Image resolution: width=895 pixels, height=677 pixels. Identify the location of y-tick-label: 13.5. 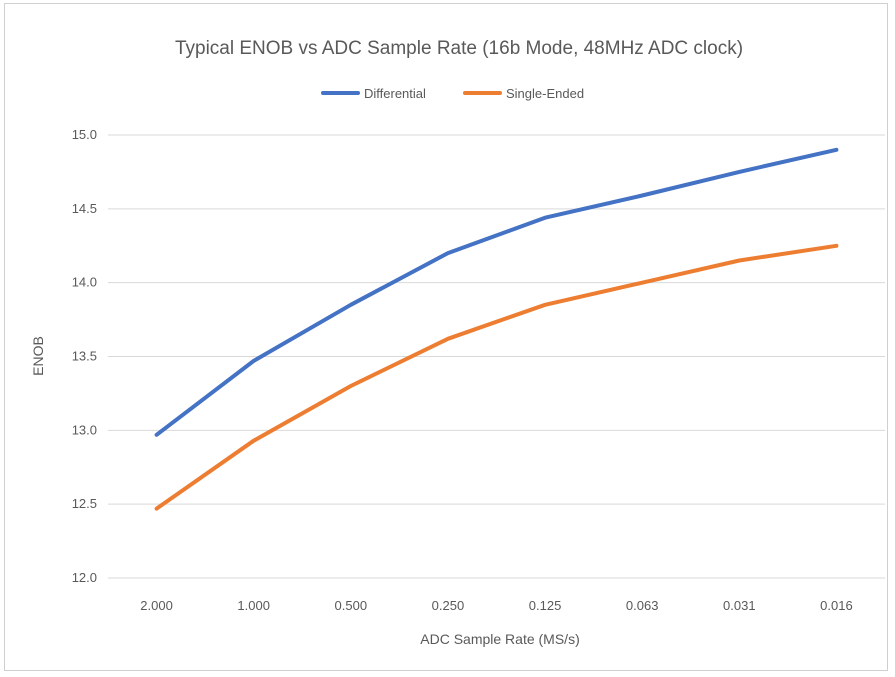
(84, 356).